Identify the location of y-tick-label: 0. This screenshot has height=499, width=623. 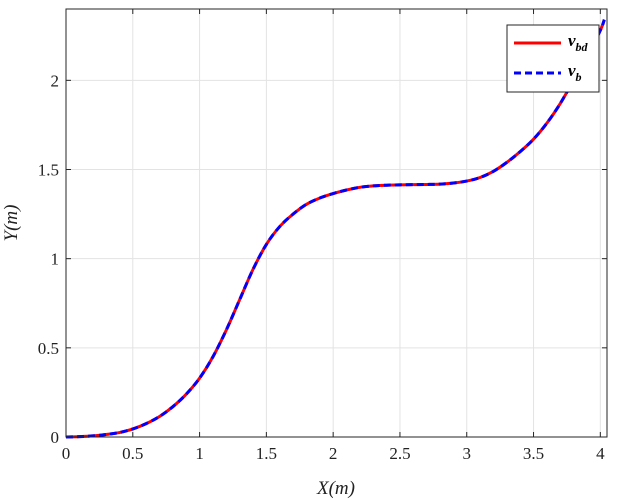
(55, 437).